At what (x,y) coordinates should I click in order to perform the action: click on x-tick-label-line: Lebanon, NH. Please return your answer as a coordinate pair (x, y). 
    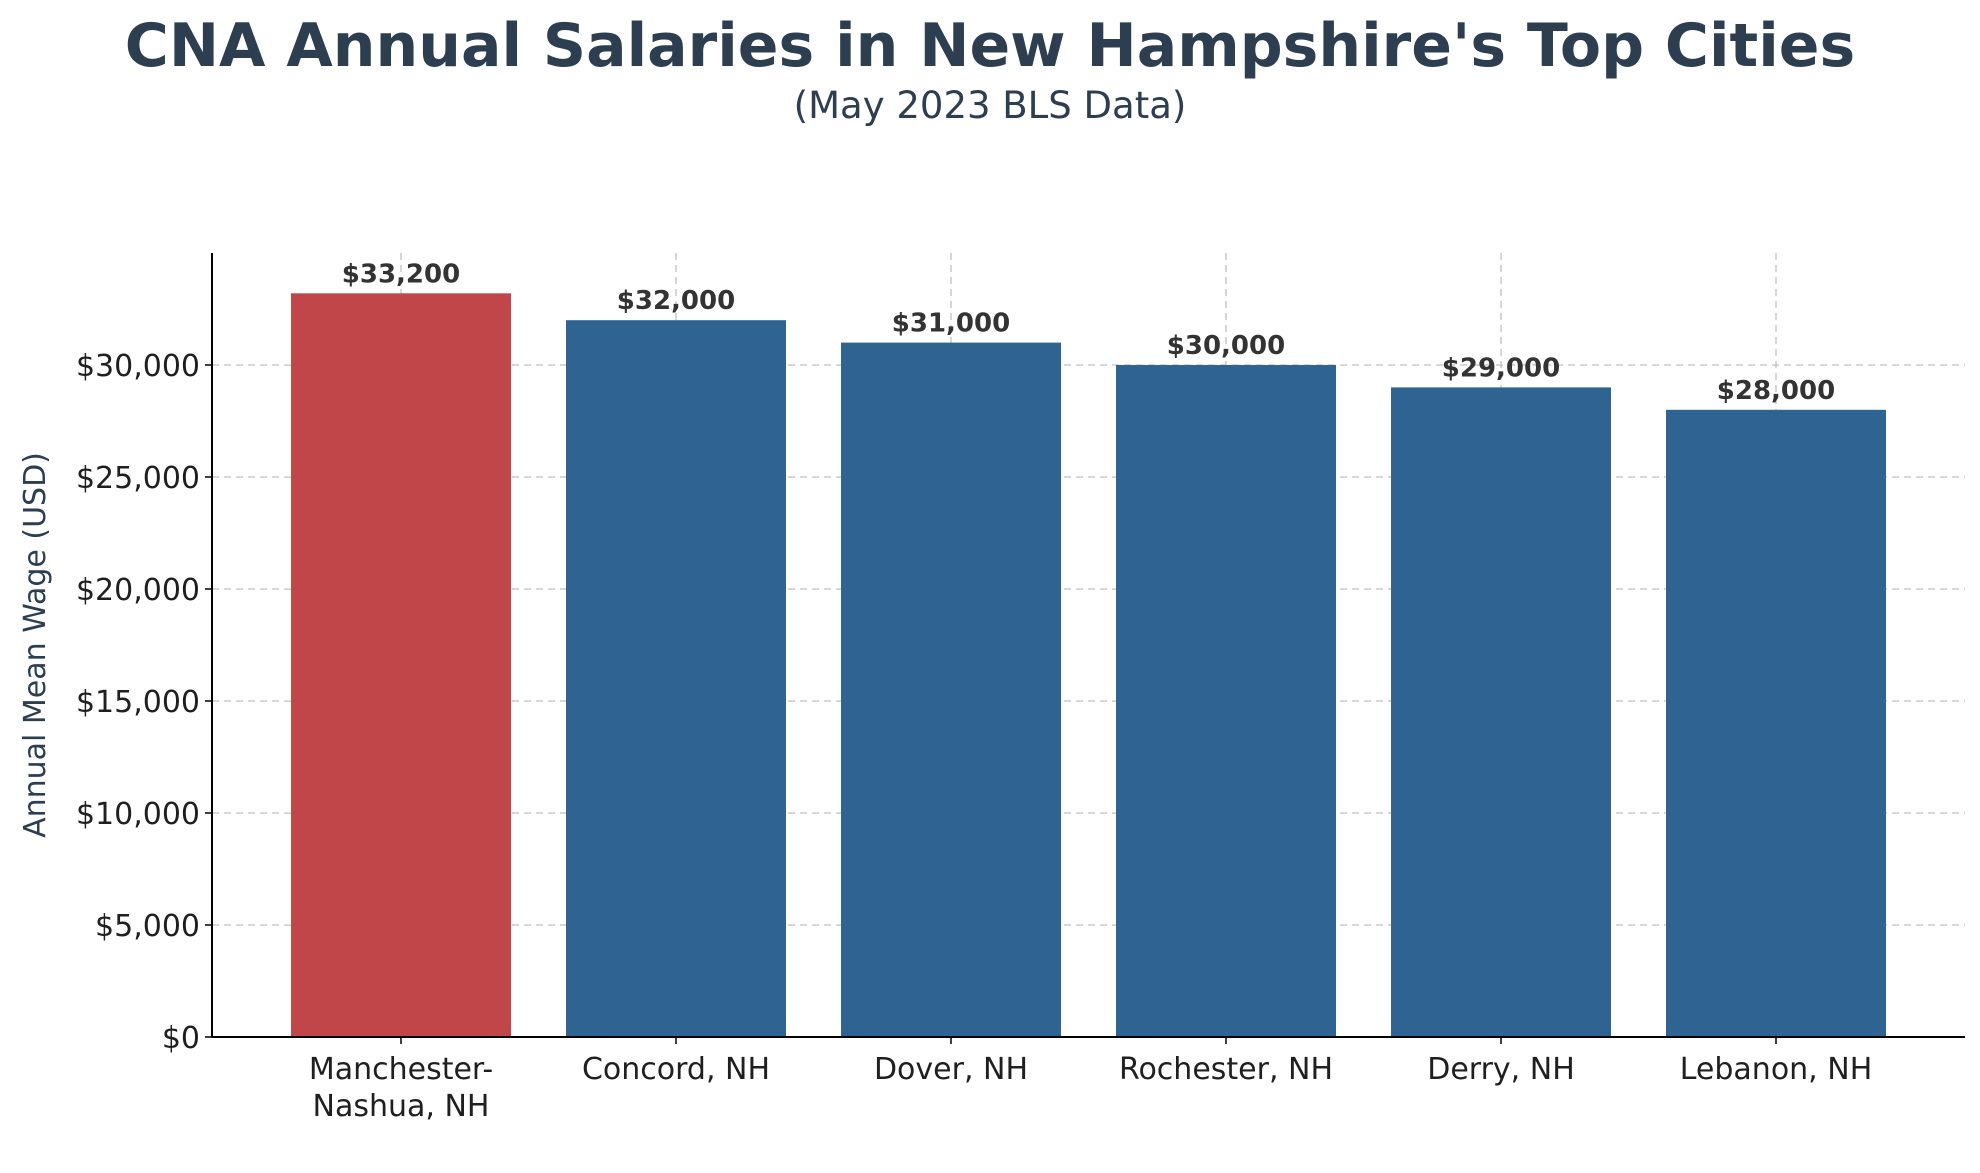
    Looking at the image, I should click on (1776, 1069).